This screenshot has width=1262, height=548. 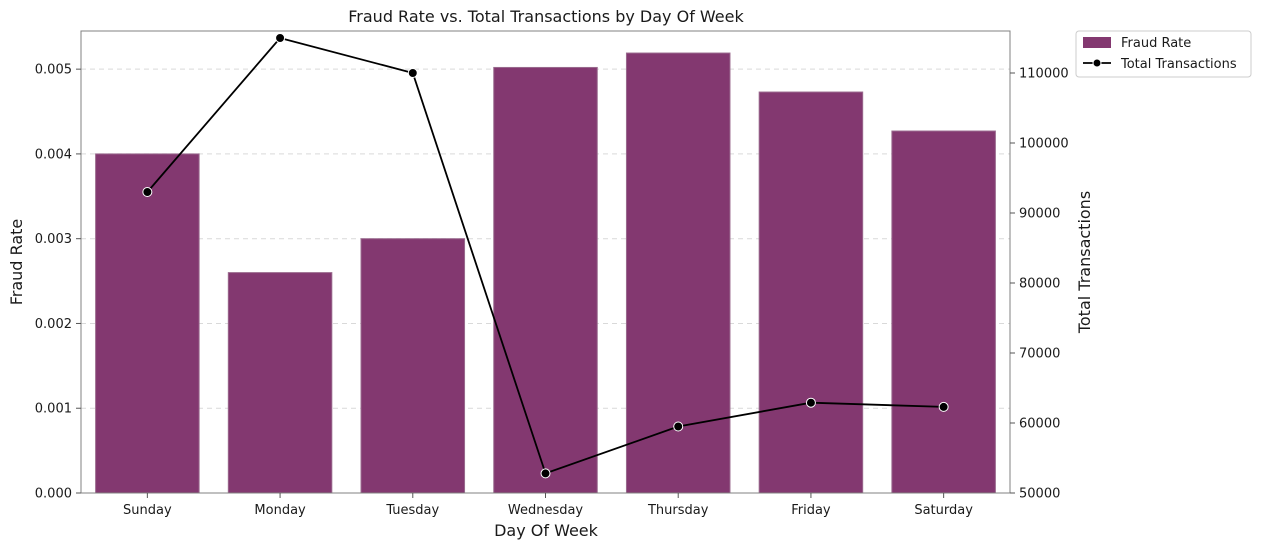 I want to click on left-y-tick-label: 0.003, so click(x=53, y=239).